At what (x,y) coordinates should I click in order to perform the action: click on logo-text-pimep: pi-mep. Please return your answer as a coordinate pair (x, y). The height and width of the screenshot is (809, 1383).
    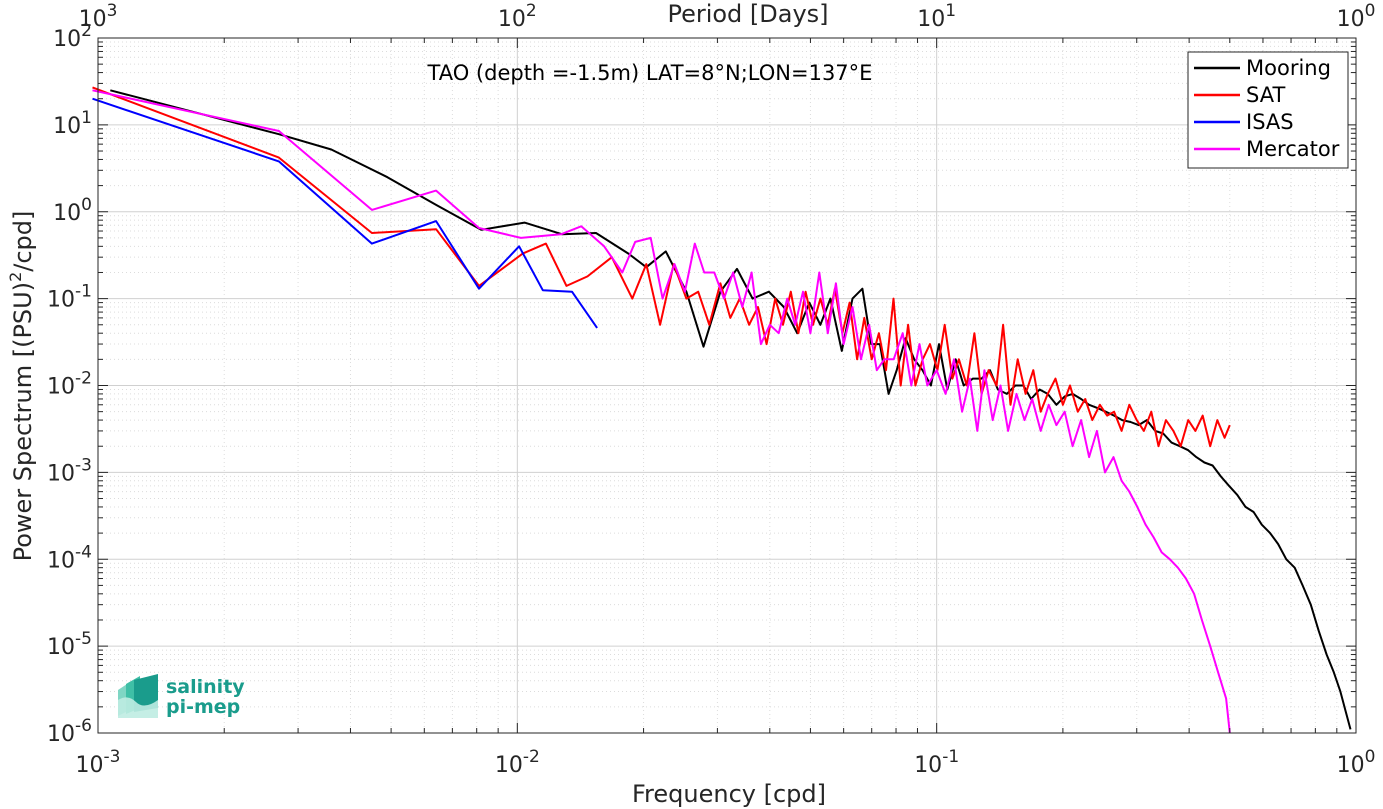
    Looking at the image, I should click on (203, 707).